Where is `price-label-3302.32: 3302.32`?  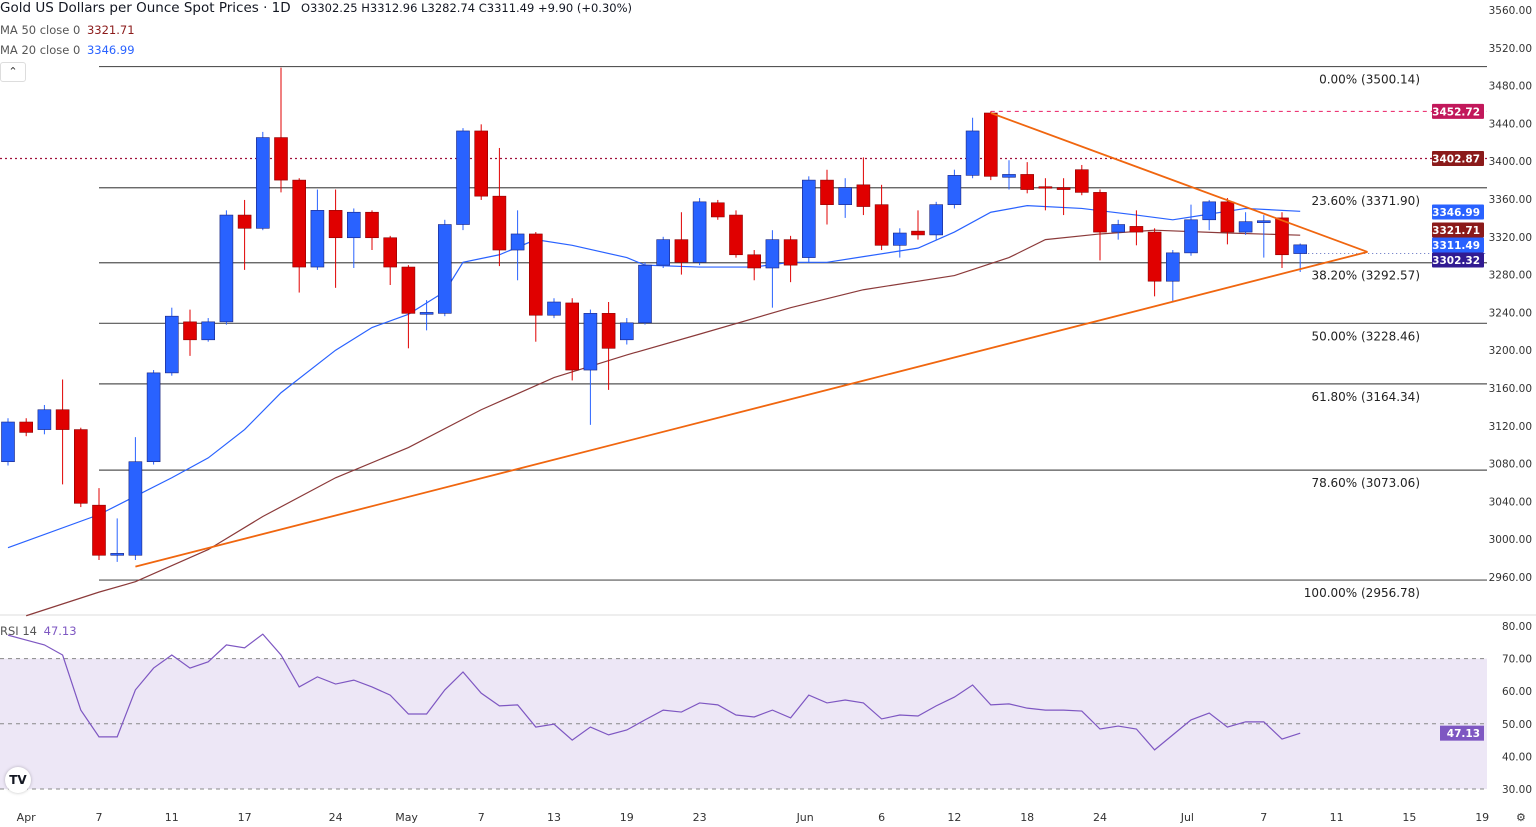
price-label-3302.32: 3302.32 is located at coordinates (1458, 260).